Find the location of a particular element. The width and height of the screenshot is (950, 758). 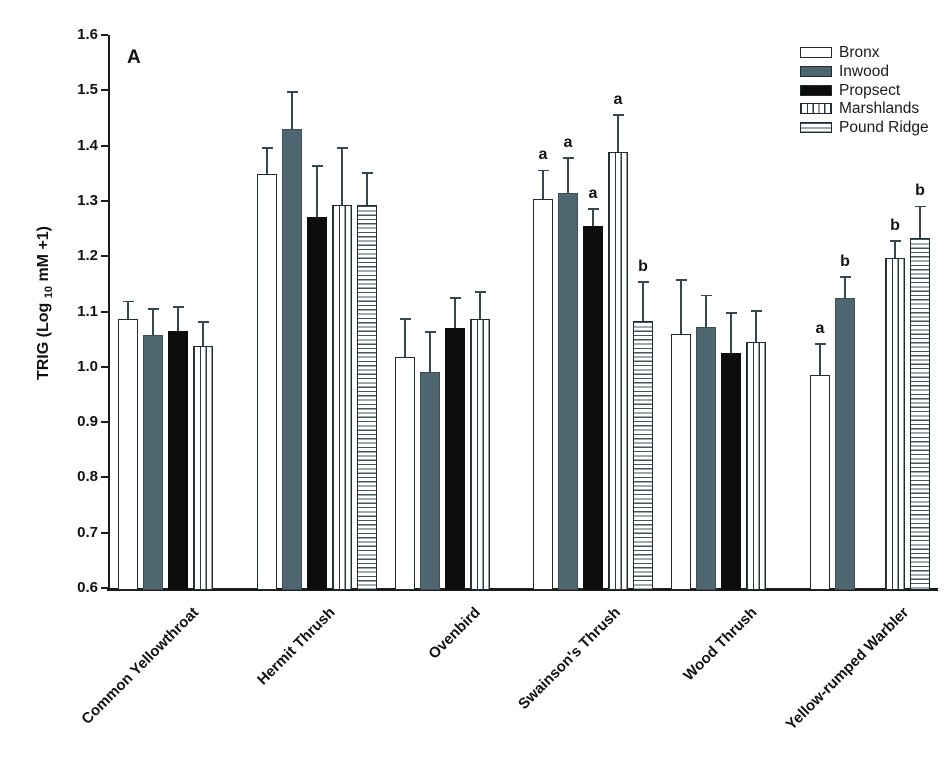

y-tick-label: 0.9 is located at coordinates (87, 422).